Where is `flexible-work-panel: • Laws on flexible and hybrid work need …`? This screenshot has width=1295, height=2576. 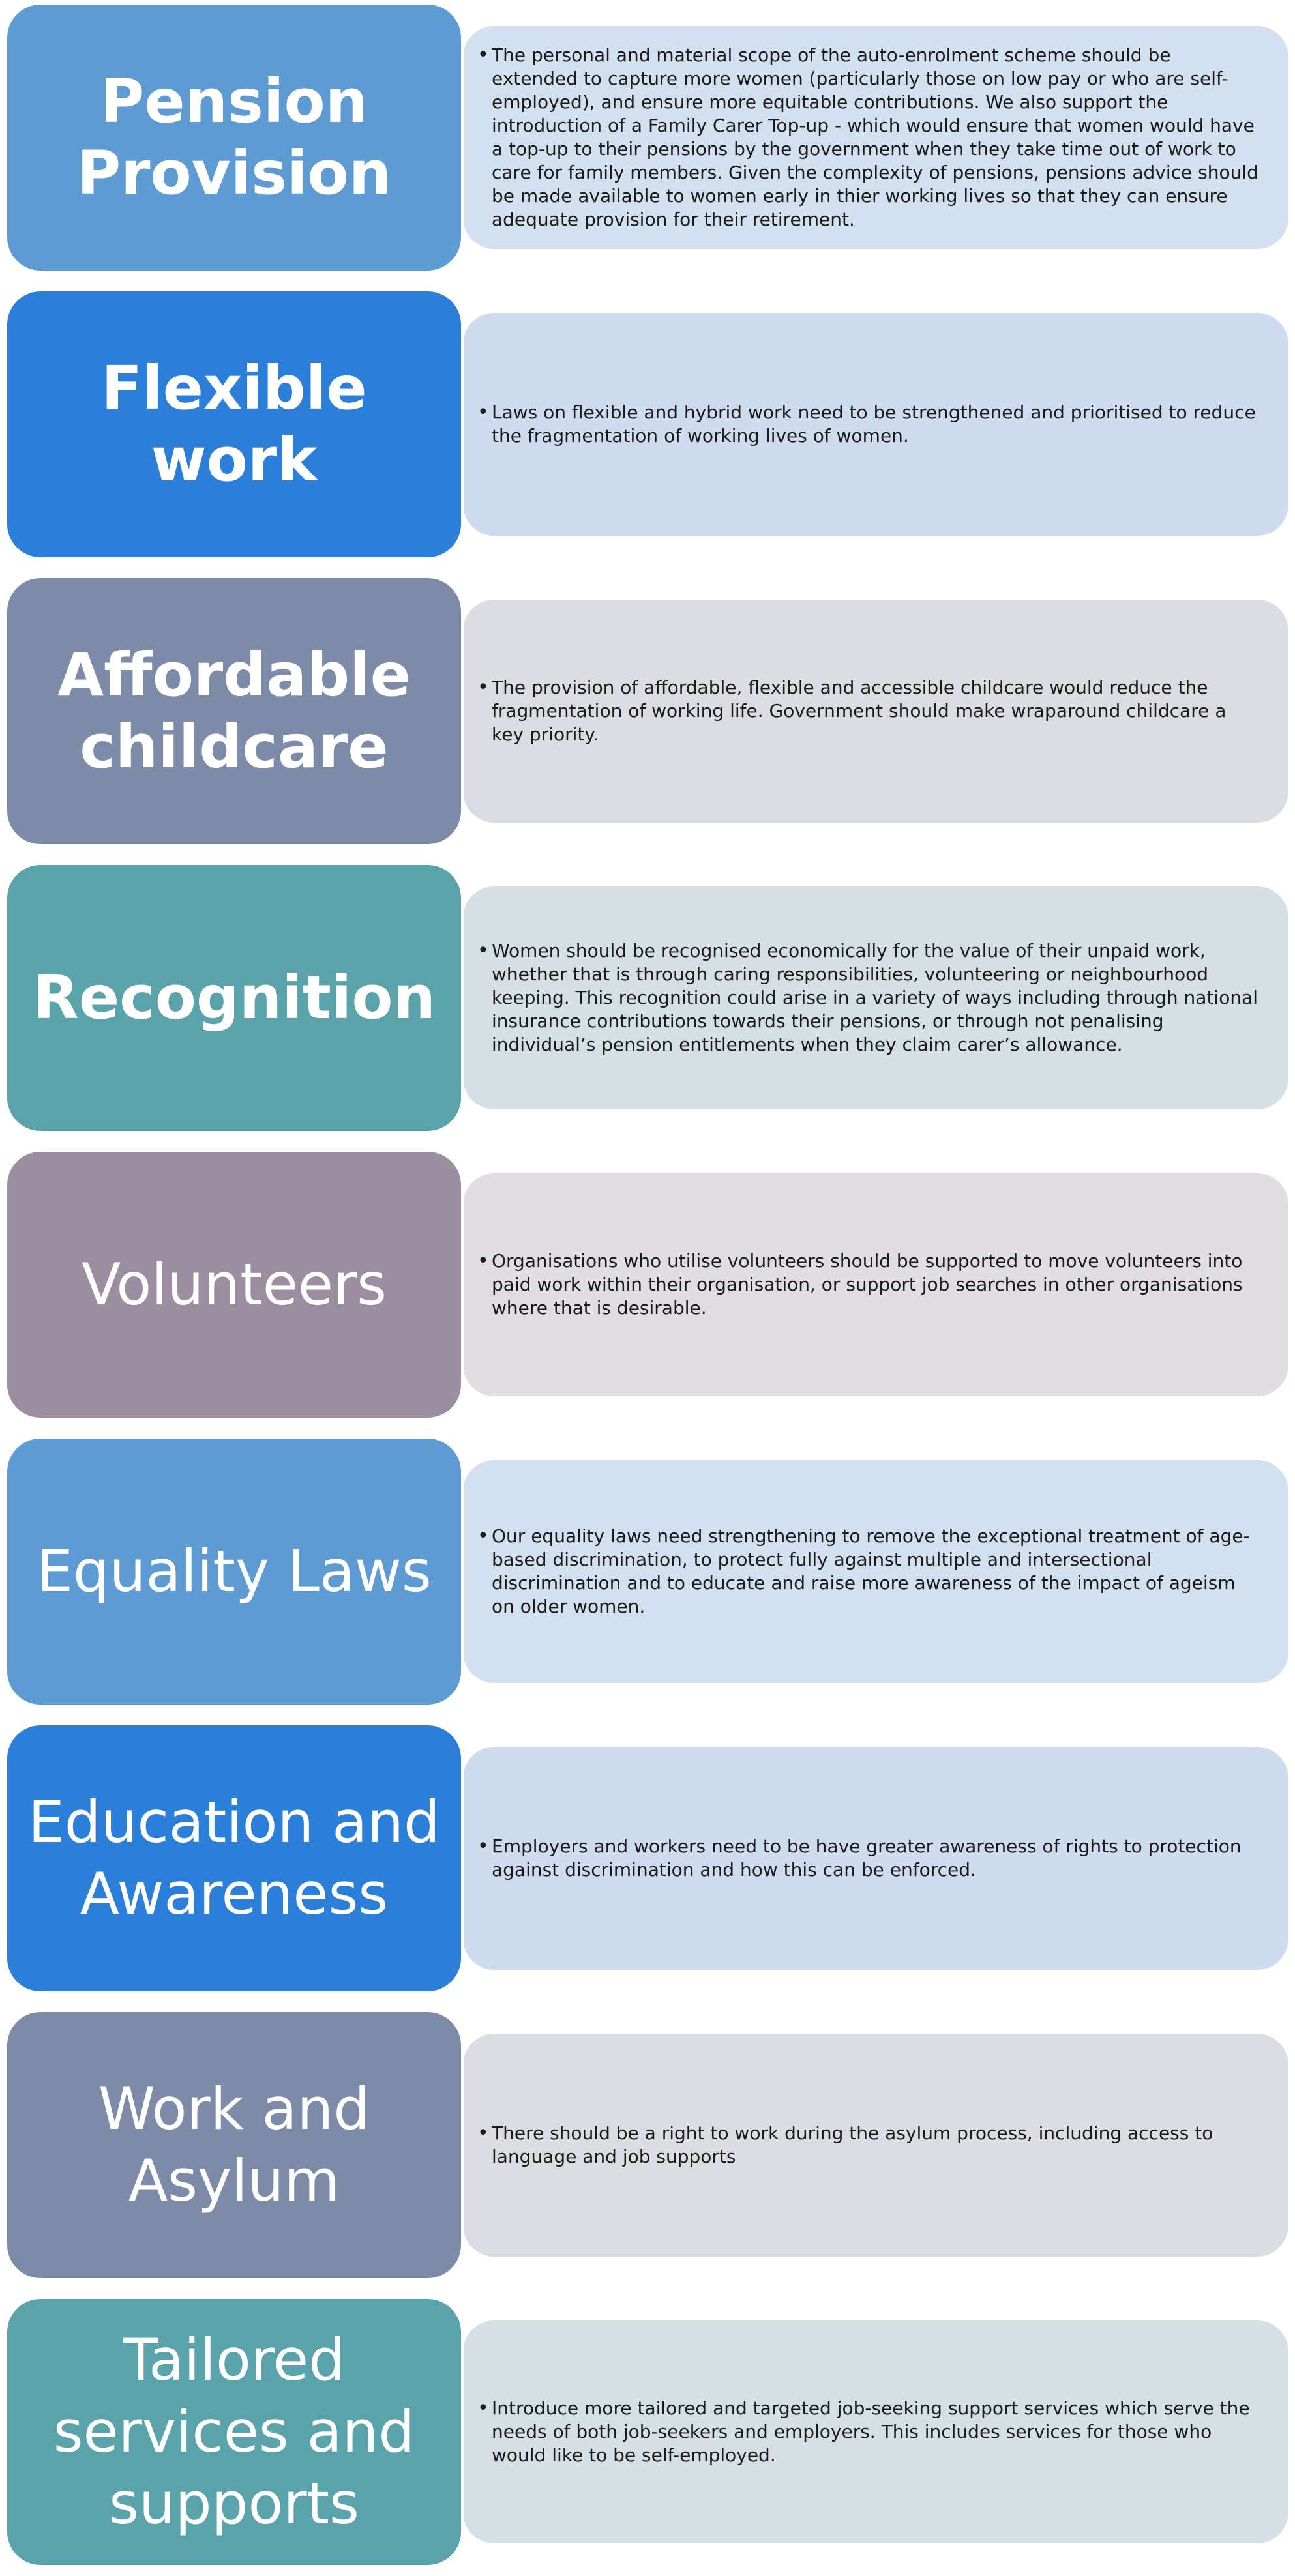
flexible-work-panel: • Laws on flexible and hybrid work need … is located at coordinates (875, 424).